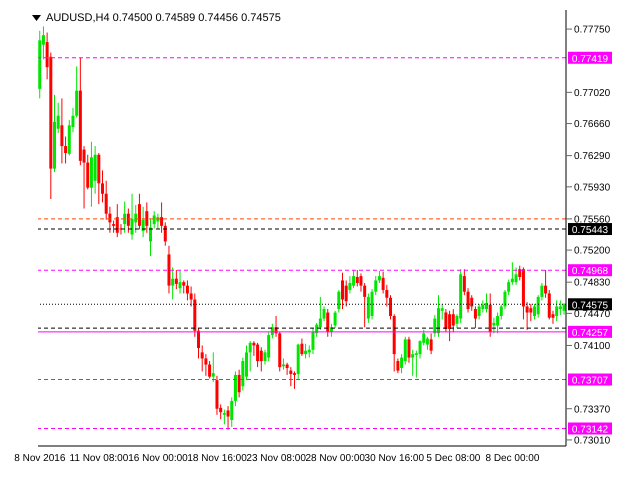 The image size is (640, 480). I want to click on x-tick-label: 23 Nov 08:00, so click(276, 458).